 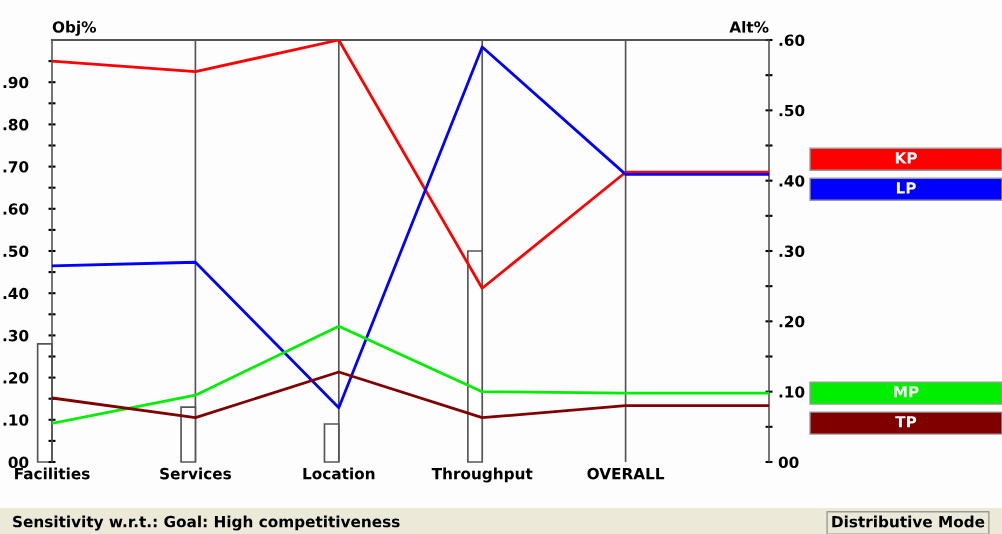 I want to click on text: MP, so click(x=906, y=392).